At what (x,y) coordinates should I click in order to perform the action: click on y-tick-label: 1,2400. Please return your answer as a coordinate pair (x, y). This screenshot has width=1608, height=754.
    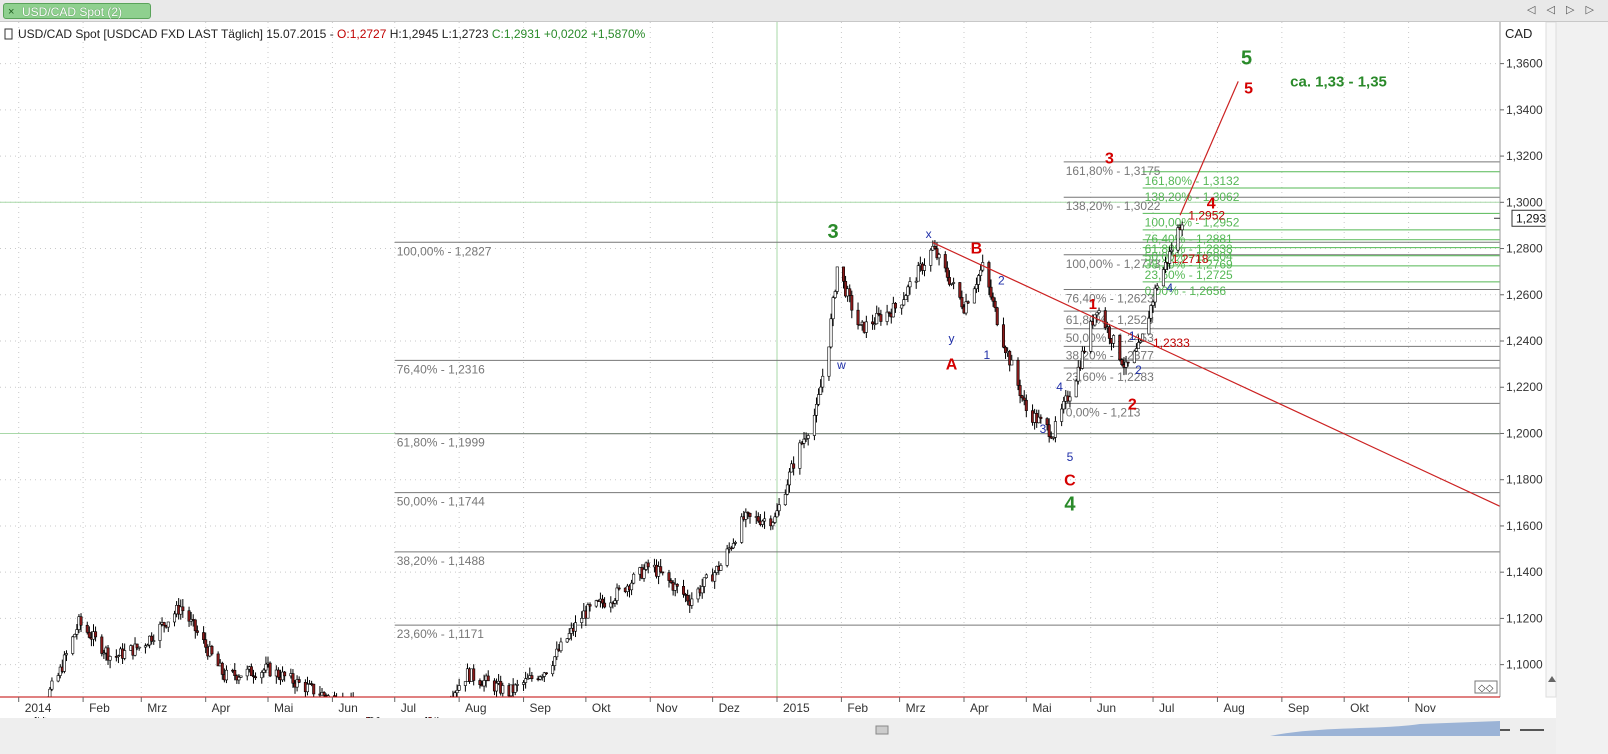
    Looking at the image, I should click on (1524, 341).